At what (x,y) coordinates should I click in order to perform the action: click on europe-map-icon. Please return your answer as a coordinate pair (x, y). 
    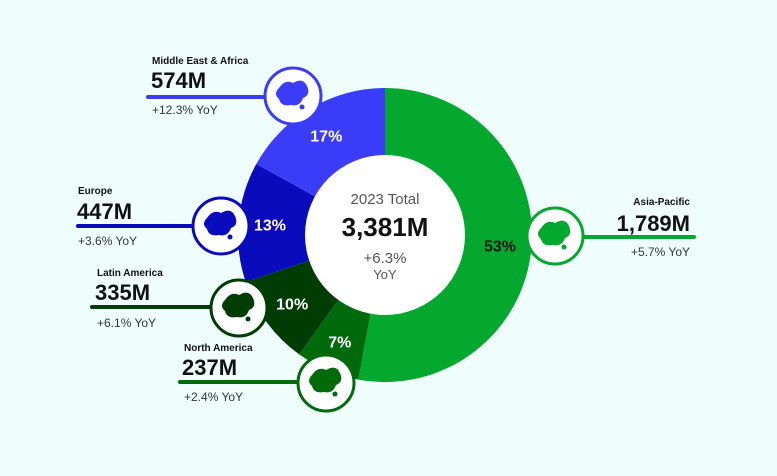
    Looking at the image, I should click on (221, 226).